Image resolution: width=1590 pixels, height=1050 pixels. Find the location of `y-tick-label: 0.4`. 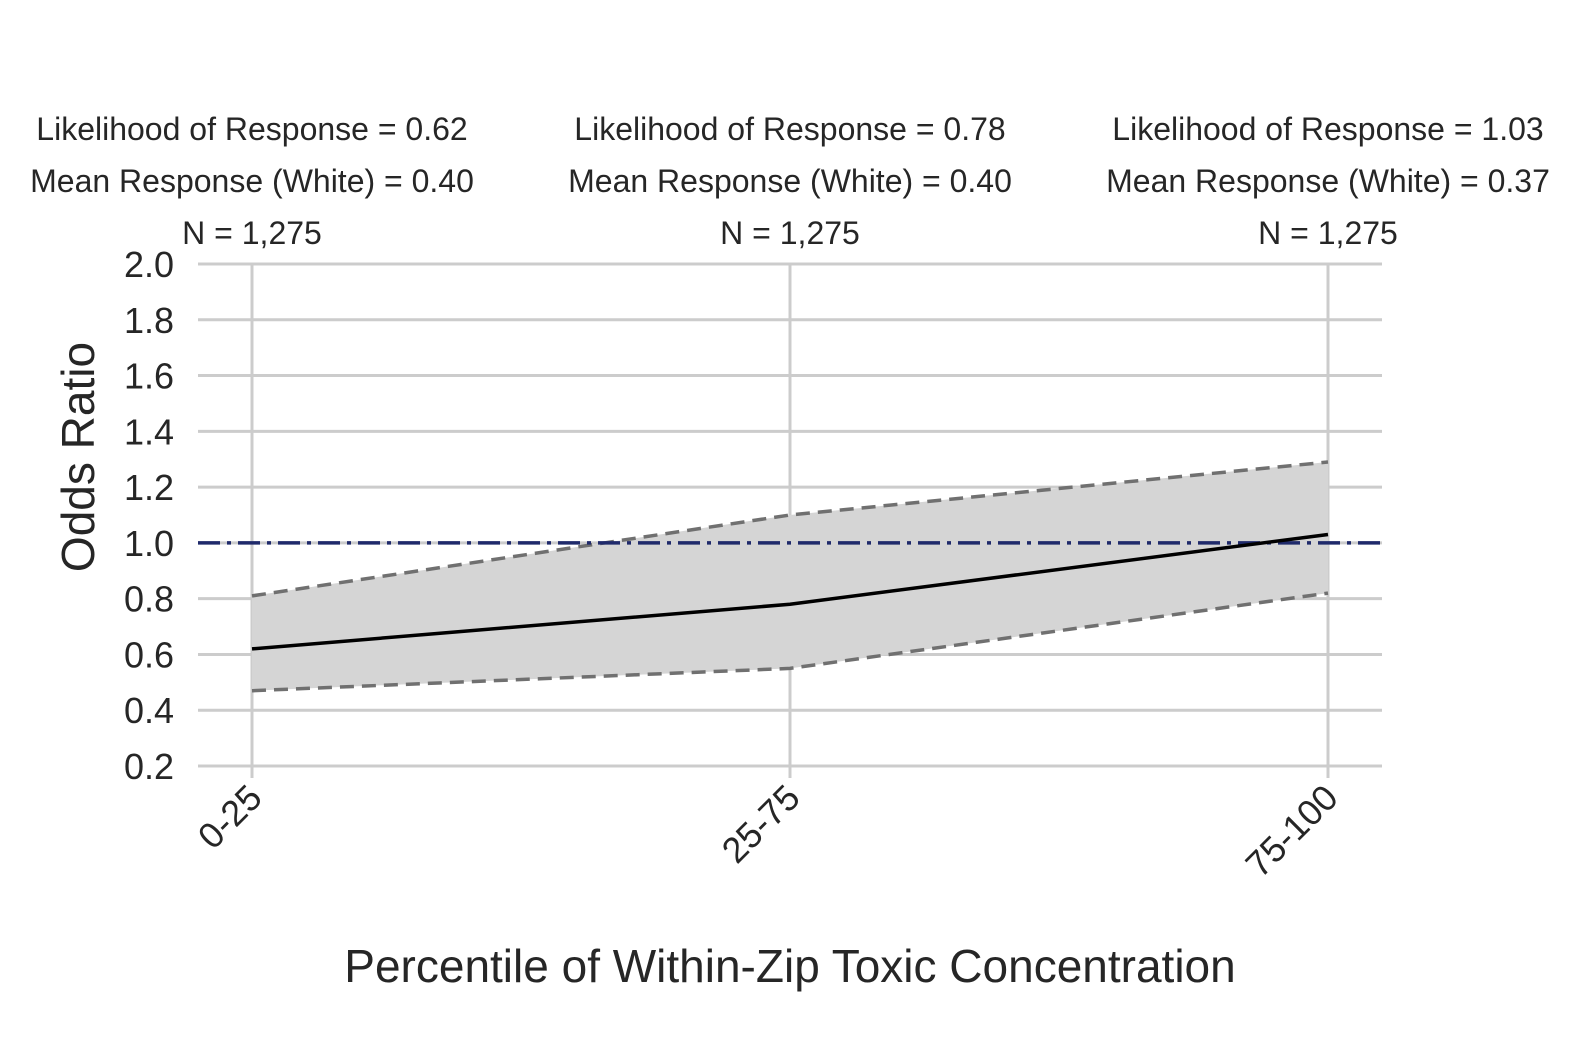

y-tick-label: 0.4 is located at coordinates (149, 710).